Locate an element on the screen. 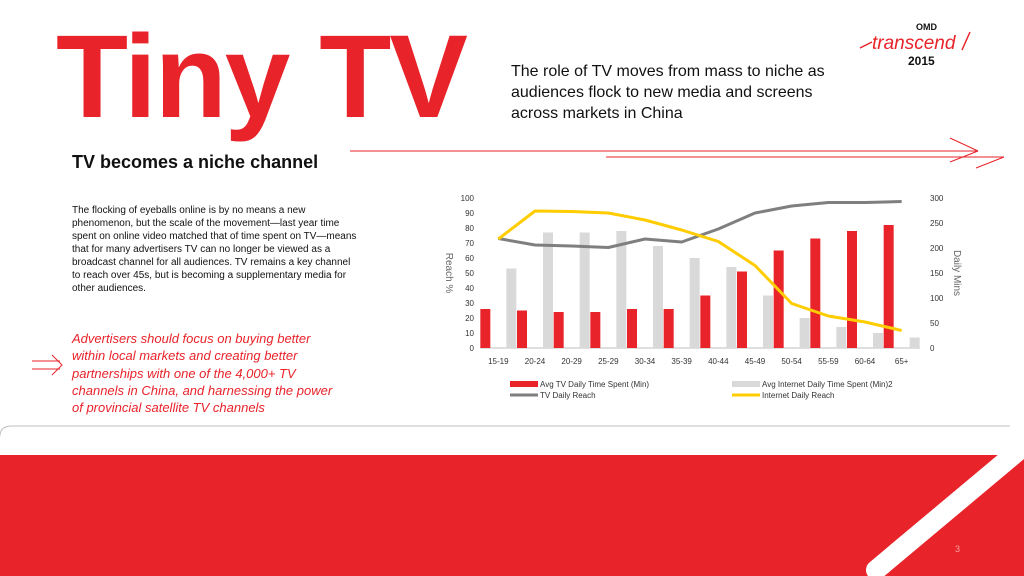  x-tick-label: 20-29 is located at coordinates (571, 361).